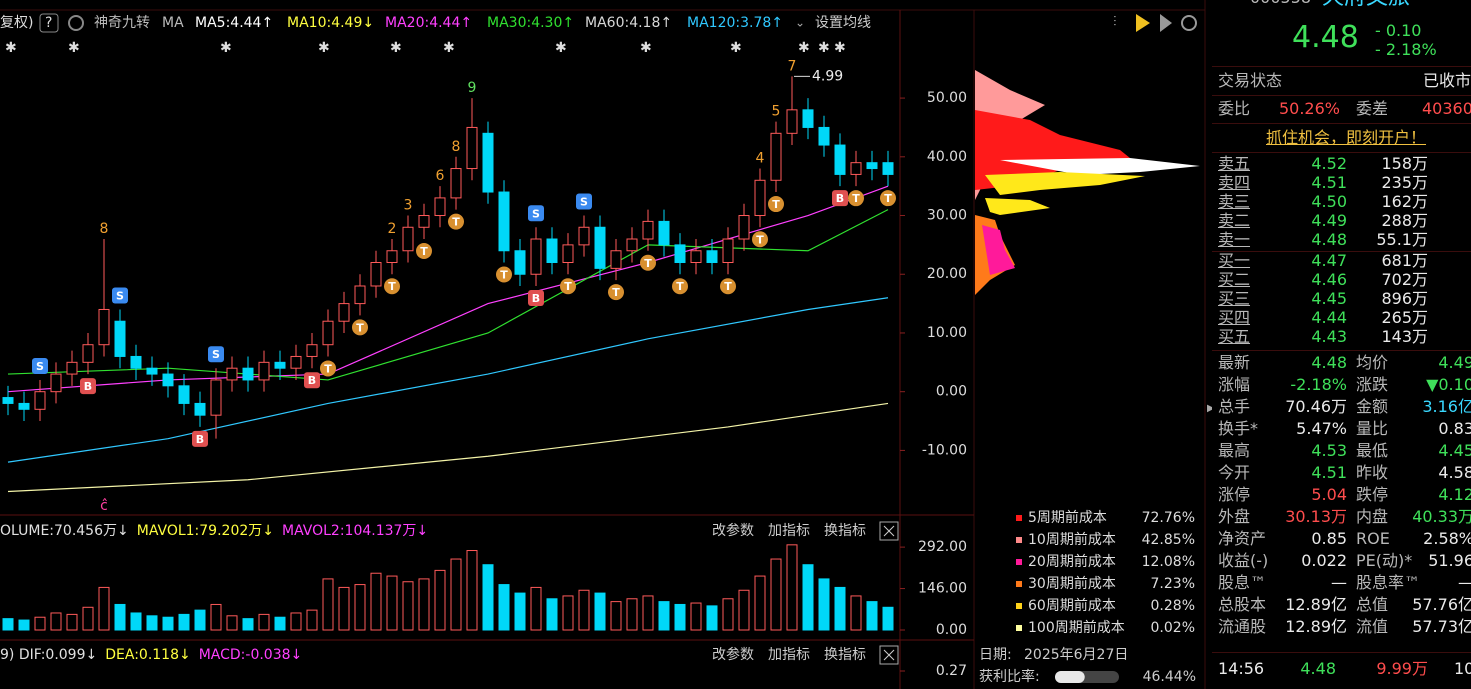  What do you see at coordinates (1446, 108) in the screenshot?
I see `wc-value: 40360` at bounding box center [1446, 108].